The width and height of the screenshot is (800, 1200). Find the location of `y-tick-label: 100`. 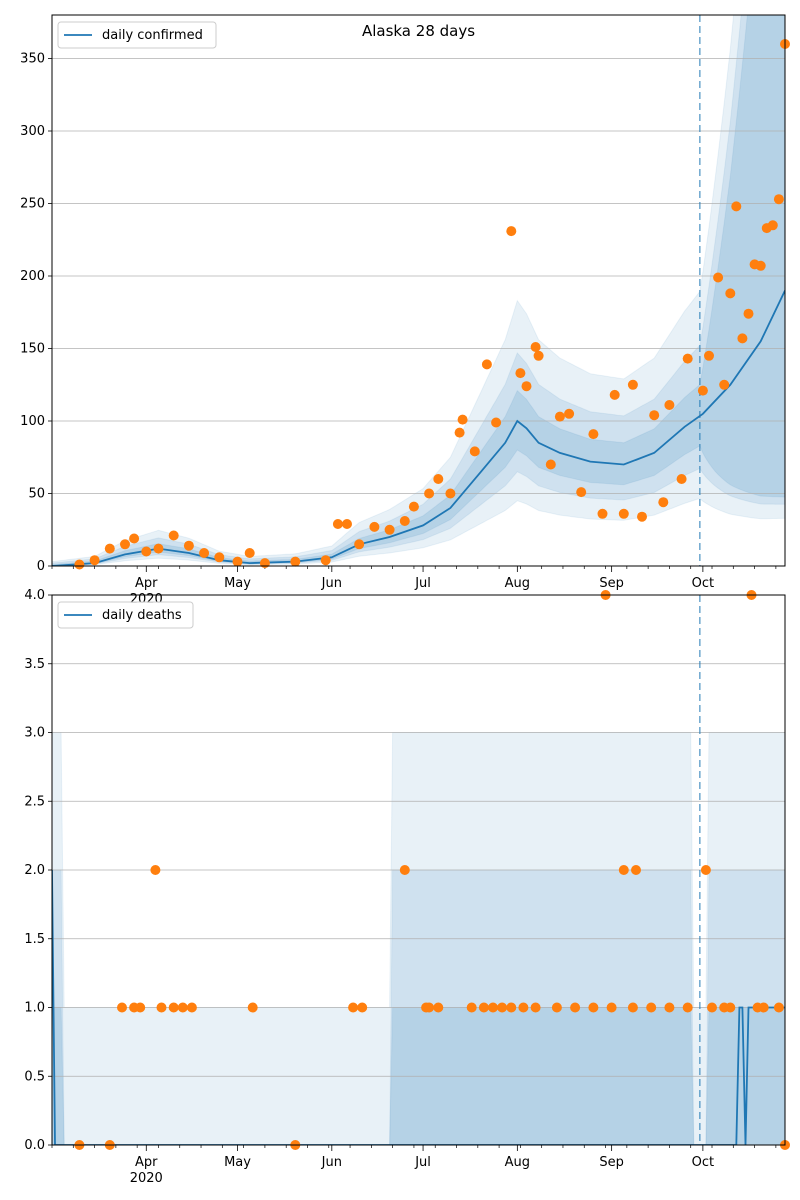

y-tick-label: 100 is located at coordinates (32, 421).